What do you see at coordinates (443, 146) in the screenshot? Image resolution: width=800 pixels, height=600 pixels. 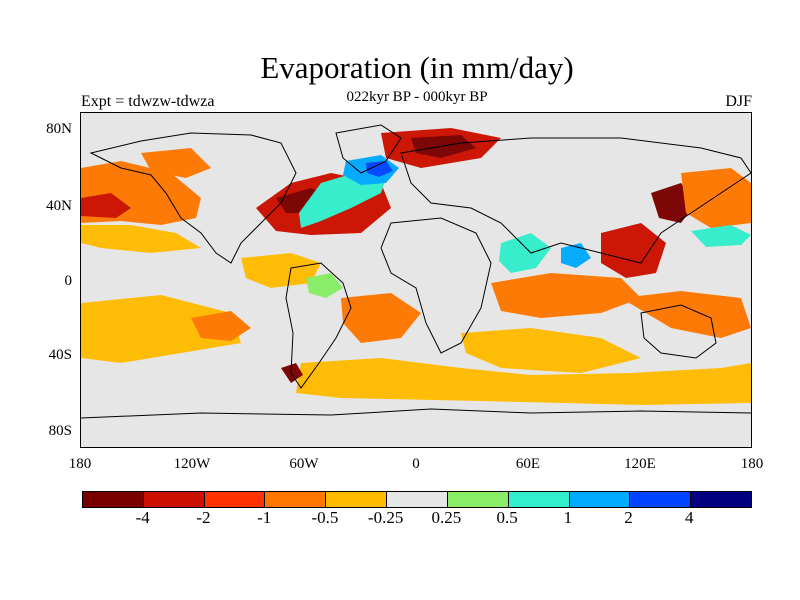 I see `anomaly-barents-darkred` at bounding box center [443, 146].